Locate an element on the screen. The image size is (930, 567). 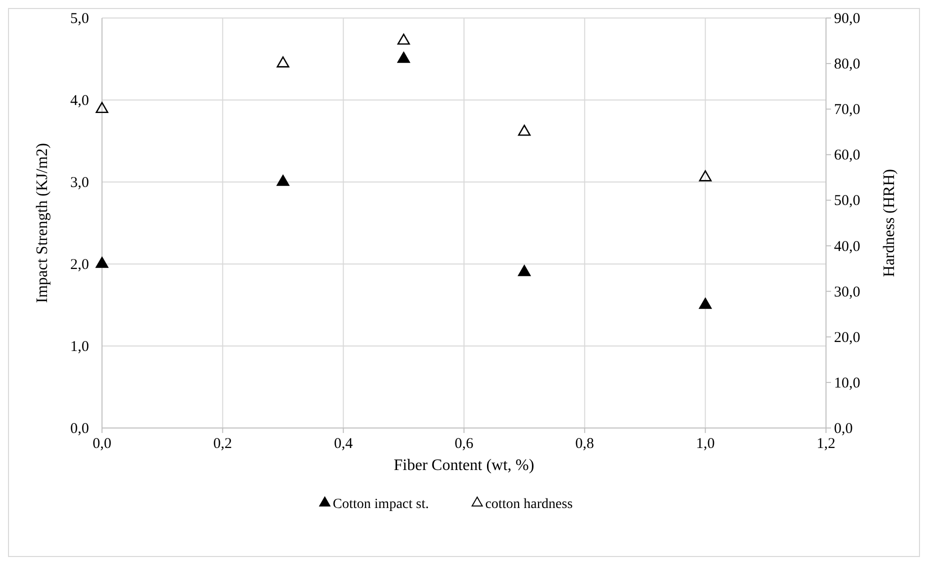
y2-tick-label: 90,0 is located at coordinates (847, 19).